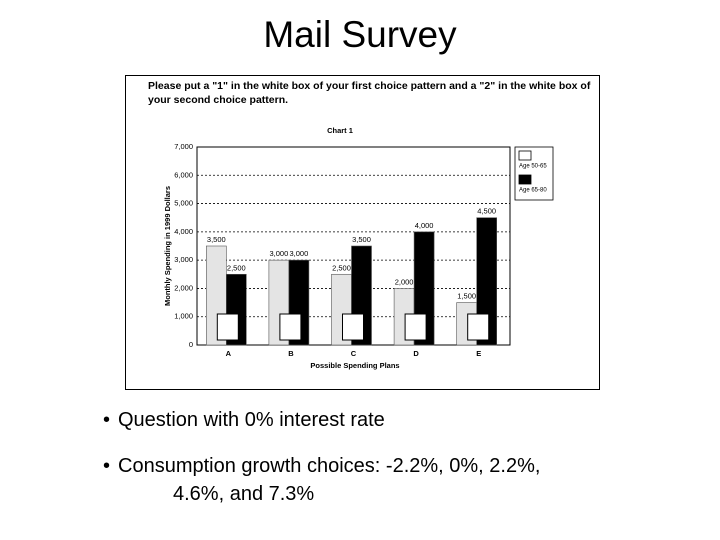 The height and width of the screenshot is (540, 720). What do you see at coordinates (183, 203) in the screenshot?
I see `y-tick-label: 5,000` at bounding box center [183, 203].